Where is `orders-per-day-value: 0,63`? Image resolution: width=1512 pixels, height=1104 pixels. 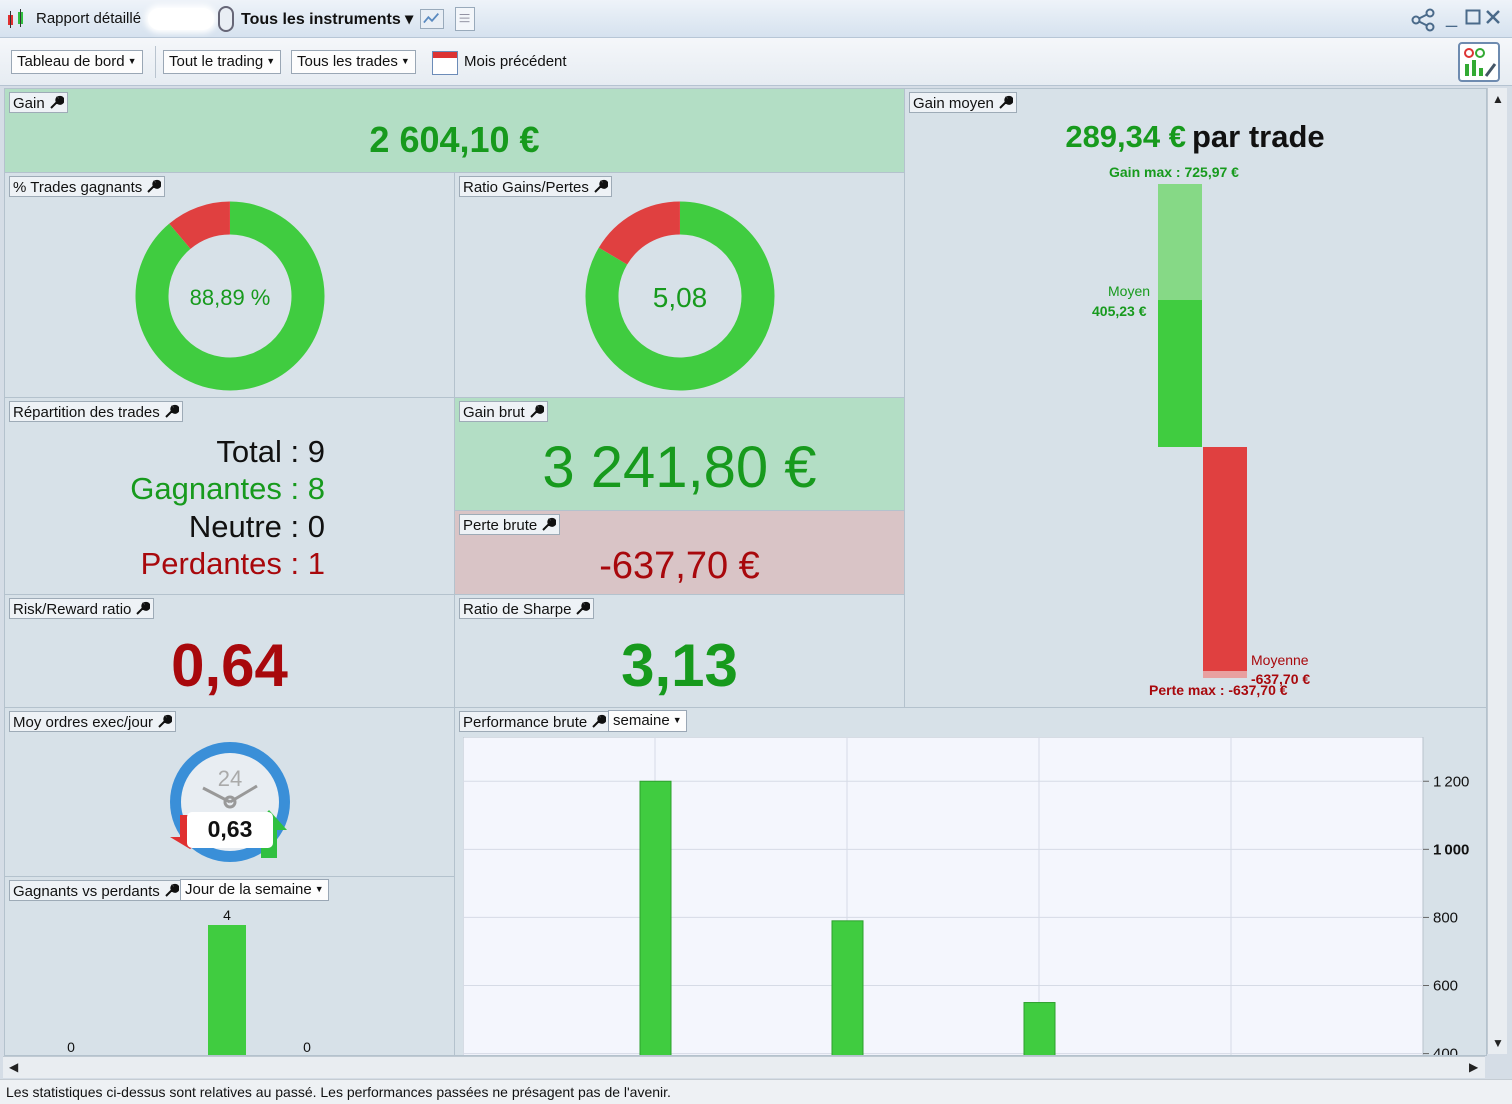
orders-per-day-value: 0,63 is located at coordinates (230, 829).